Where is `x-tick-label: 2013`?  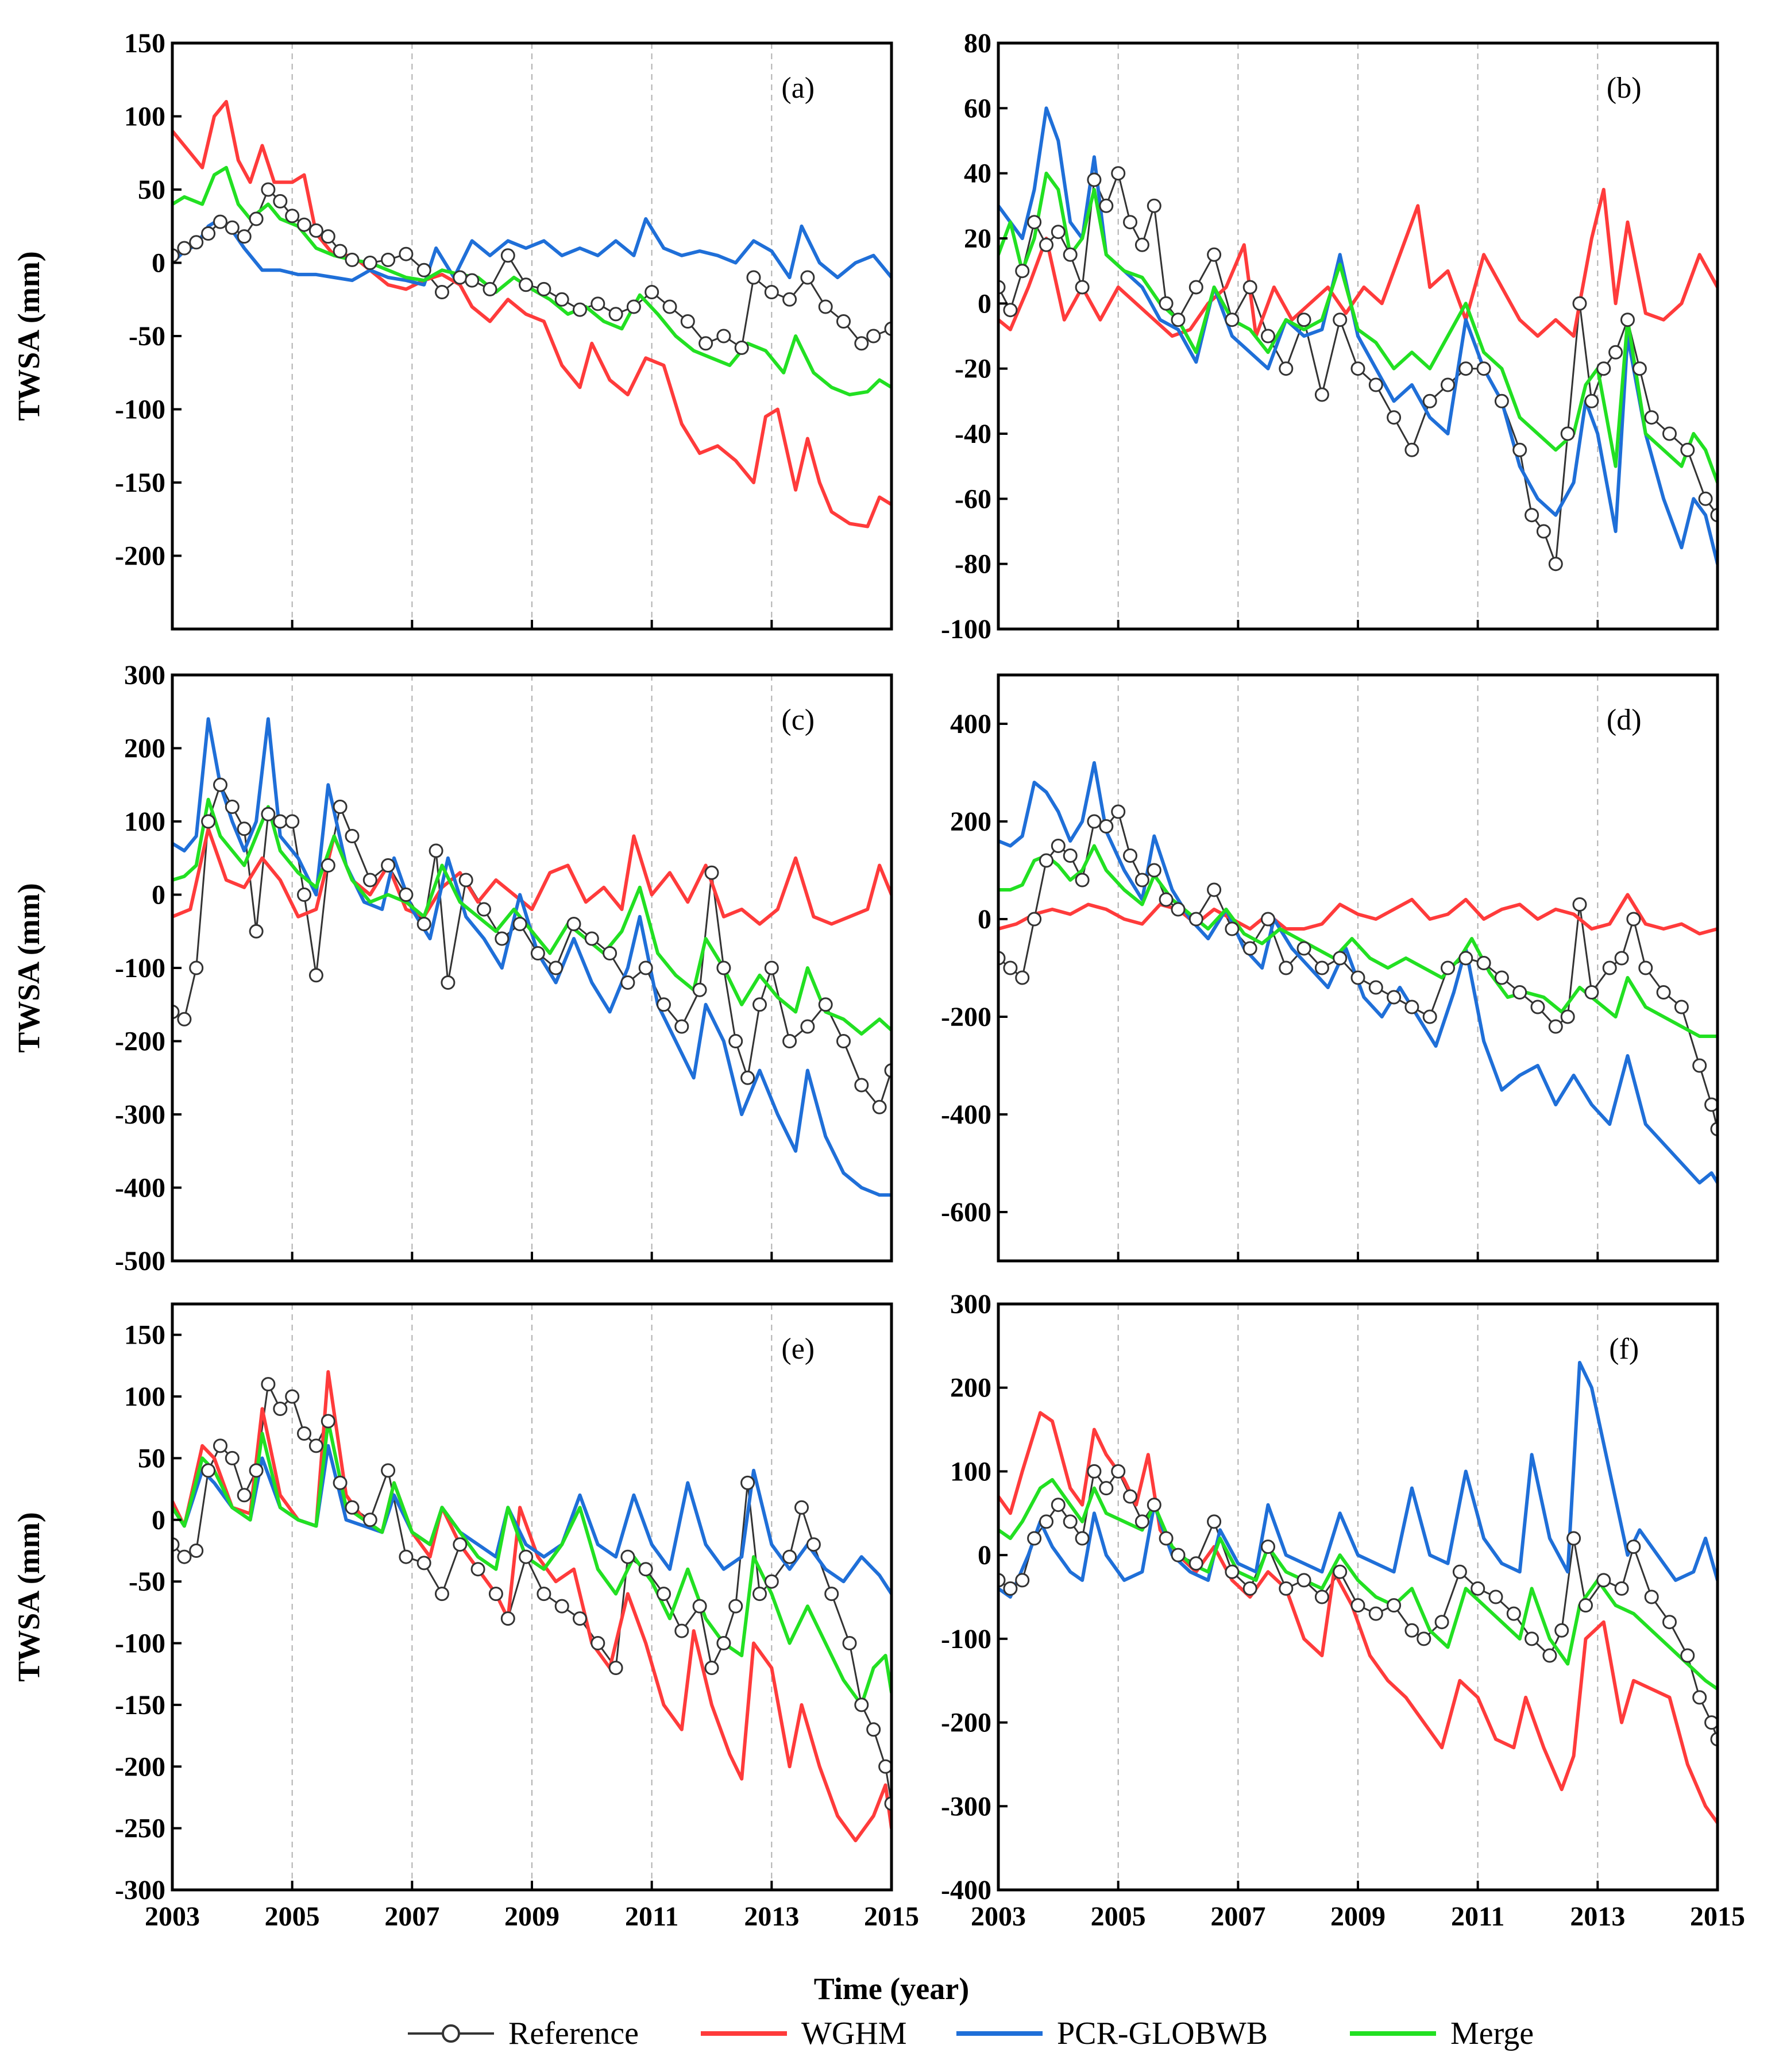
x-tick-label: 2013 is located at coordinates (1597, 1917).